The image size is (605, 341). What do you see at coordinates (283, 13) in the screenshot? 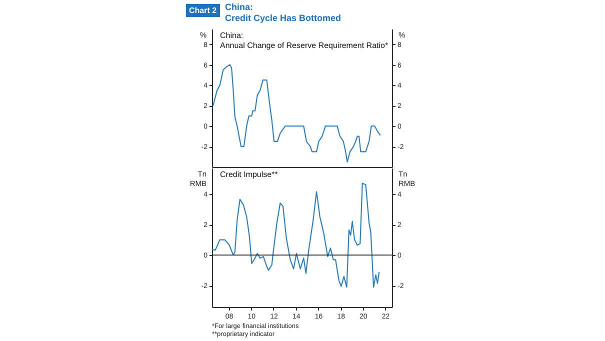
I see `chart-title: China: Credit Cycle Has Bottomed` at bounding box center [283, 13].